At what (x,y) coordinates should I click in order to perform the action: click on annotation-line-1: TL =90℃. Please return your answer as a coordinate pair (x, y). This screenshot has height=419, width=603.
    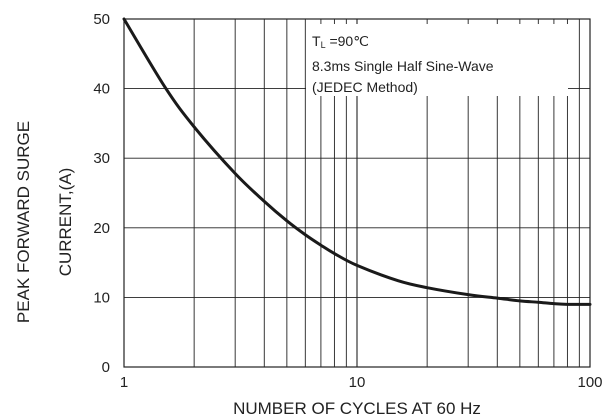
    Looking at the image, I should click on (340, 41).